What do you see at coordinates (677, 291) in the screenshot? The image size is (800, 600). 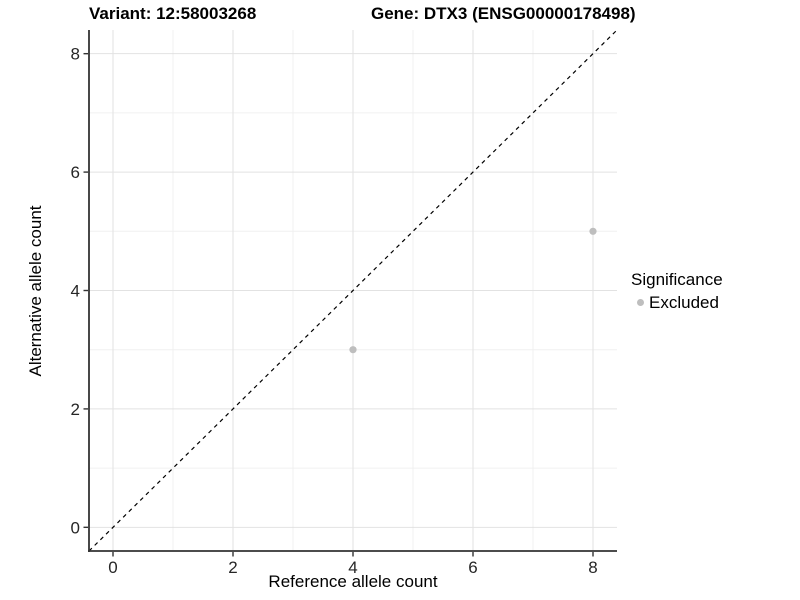 I see `legend: Significance Excluded` at bounding box center [677, 291].